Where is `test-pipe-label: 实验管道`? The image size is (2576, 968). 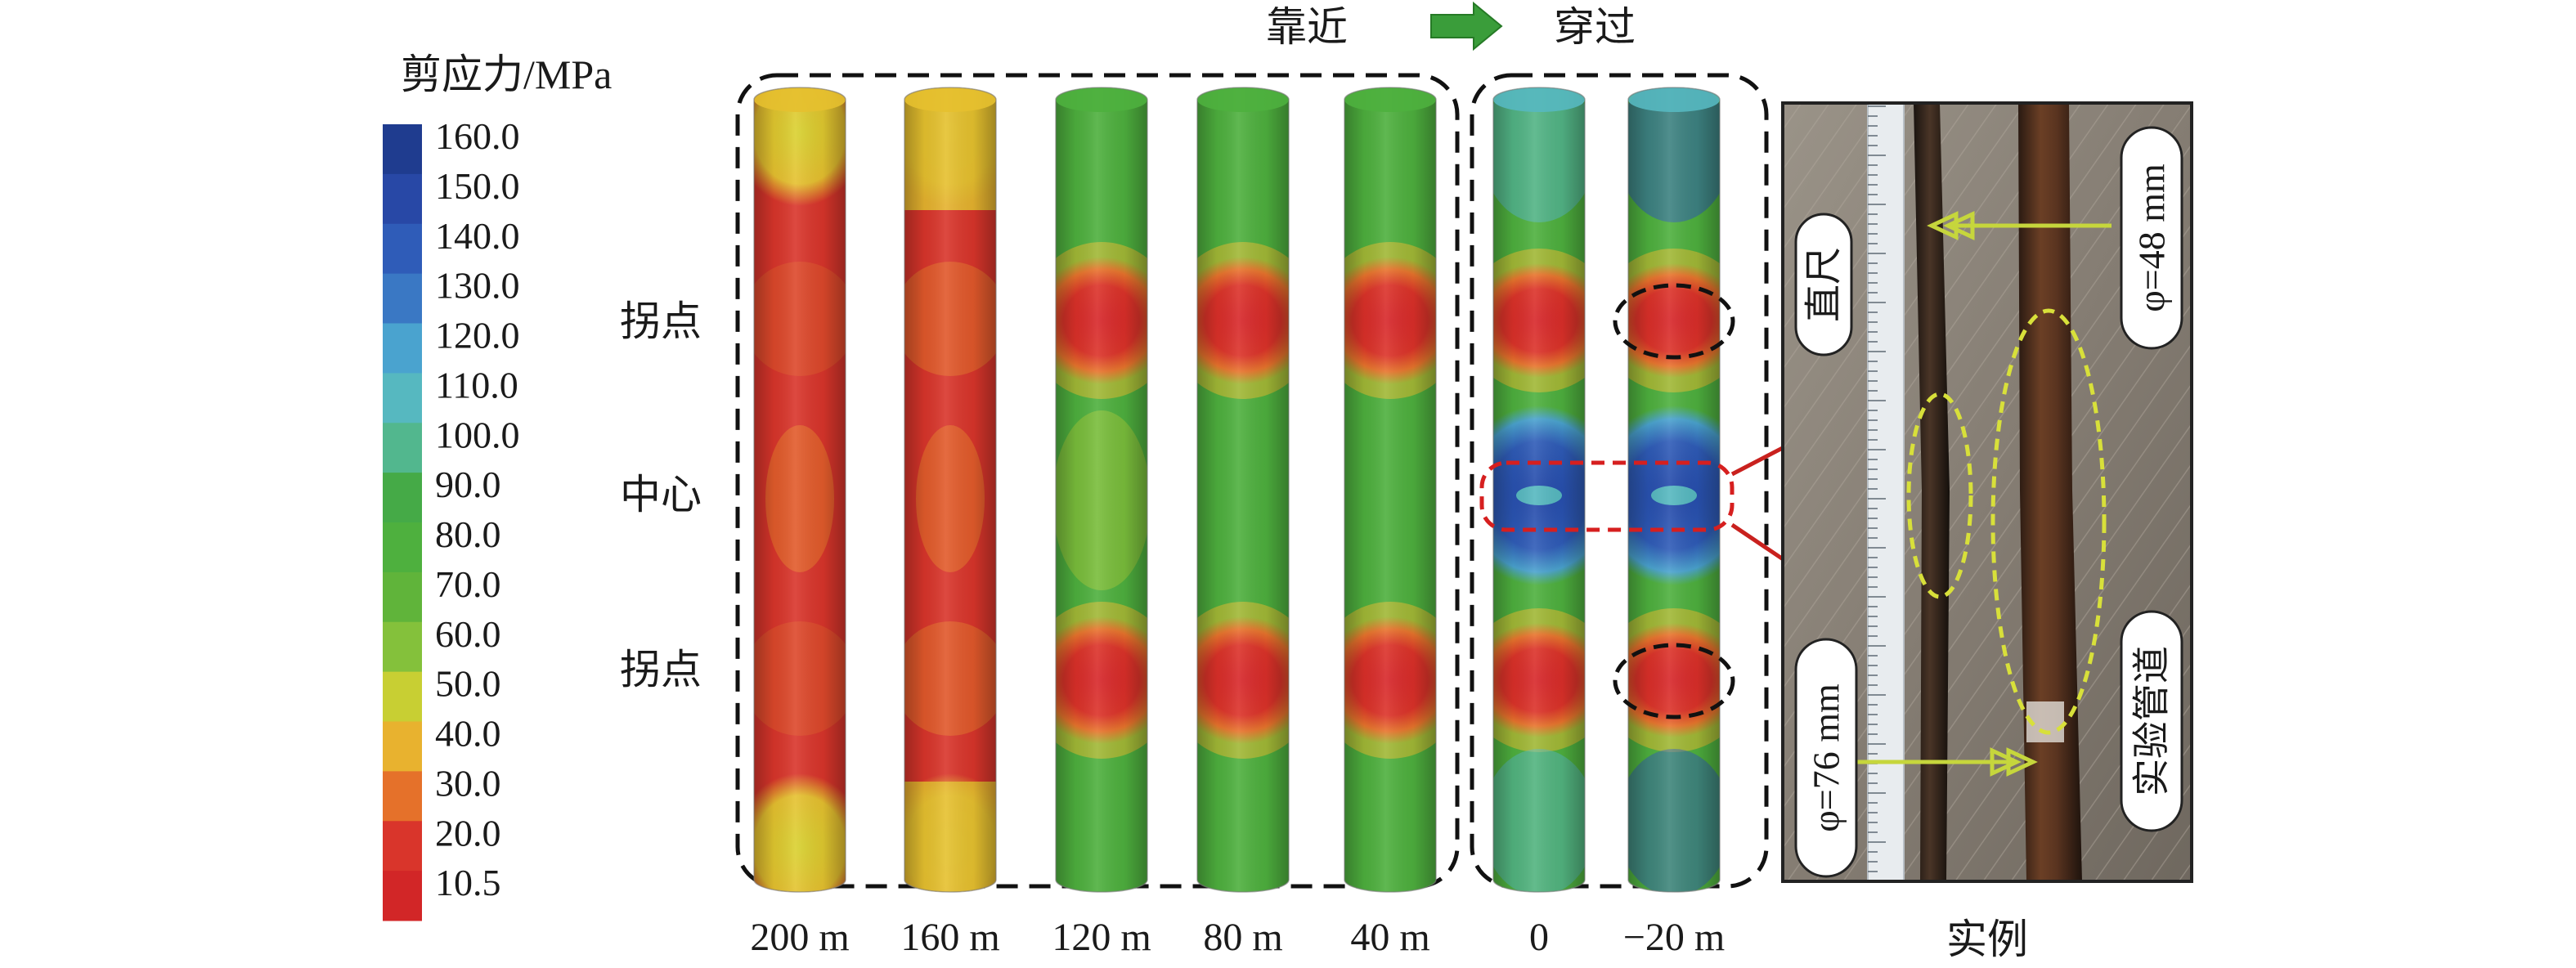 test-pipe-label: 实验管道 is located at coordinates (2152, 721).